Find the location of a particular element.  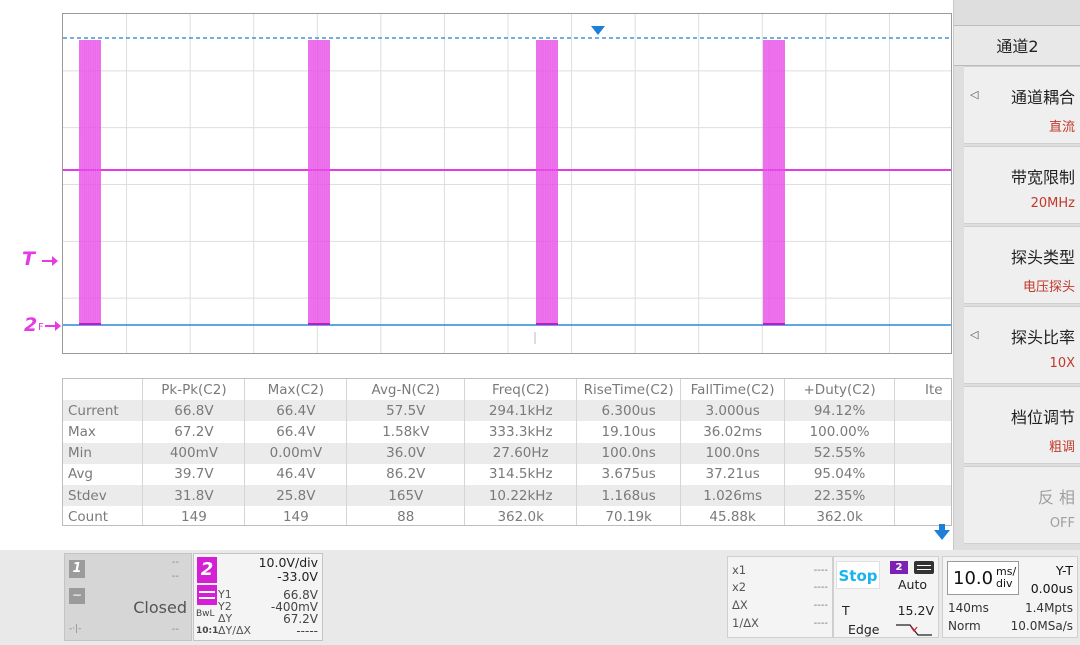

menu-item-label: 通道耦合 is located at coordinates (1042, 97).